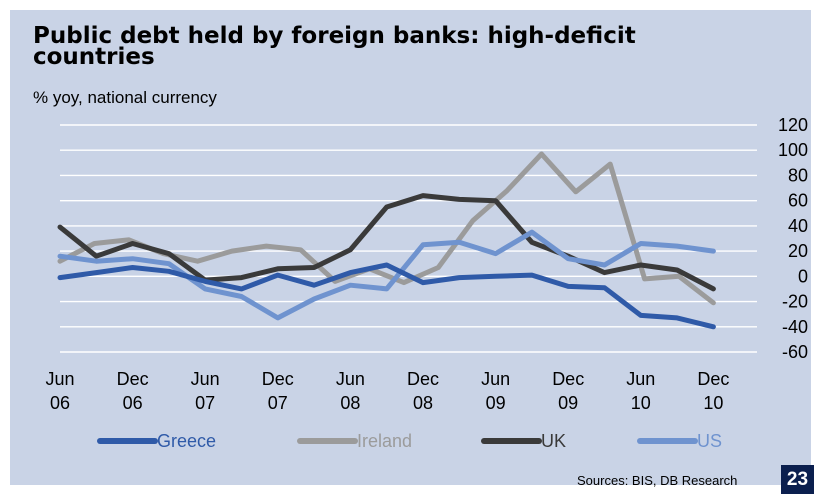 The width and height of the screenshot is (822, 497). Describe the element at coordinates (793, 150) in the screenshot. I see `y-tick-label: 100` at that location.